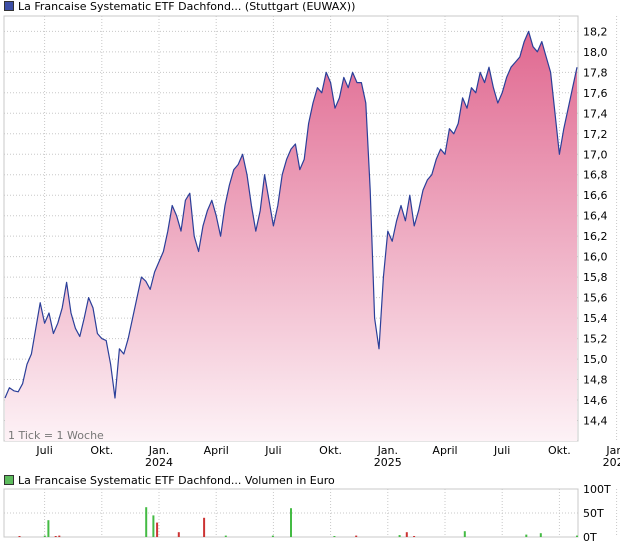 This screenshot has width=620, height=546. What do you see at coordinates (595, 421) in the screenshot?
I see `price-y-tick-label: 14,4` at bounding box center [595, 421].